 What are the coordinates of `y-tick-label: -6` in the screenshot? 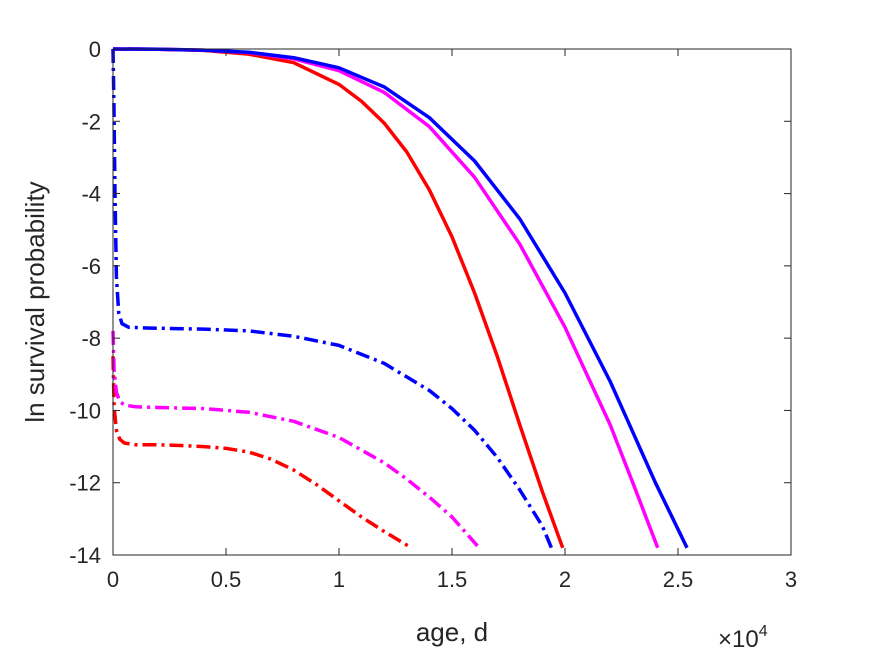 It's located at (91, 266).